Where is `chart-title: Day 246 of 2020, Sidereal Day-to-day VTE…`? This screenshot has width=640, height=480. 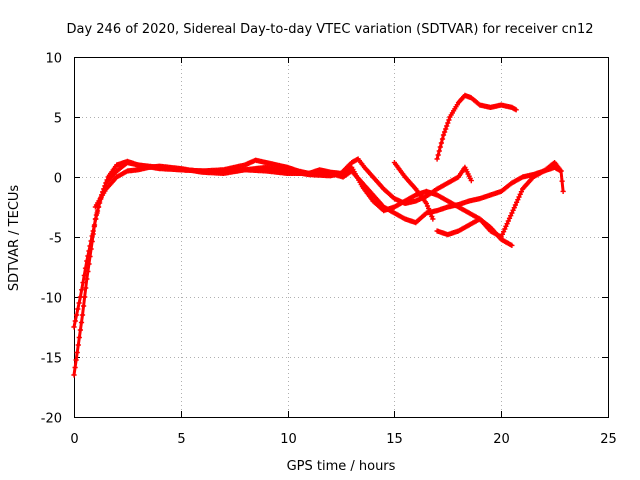
chart-title: Day 246 of 2020, Sidereal Day-to-day VTE… is located at coordinates (329, 29).